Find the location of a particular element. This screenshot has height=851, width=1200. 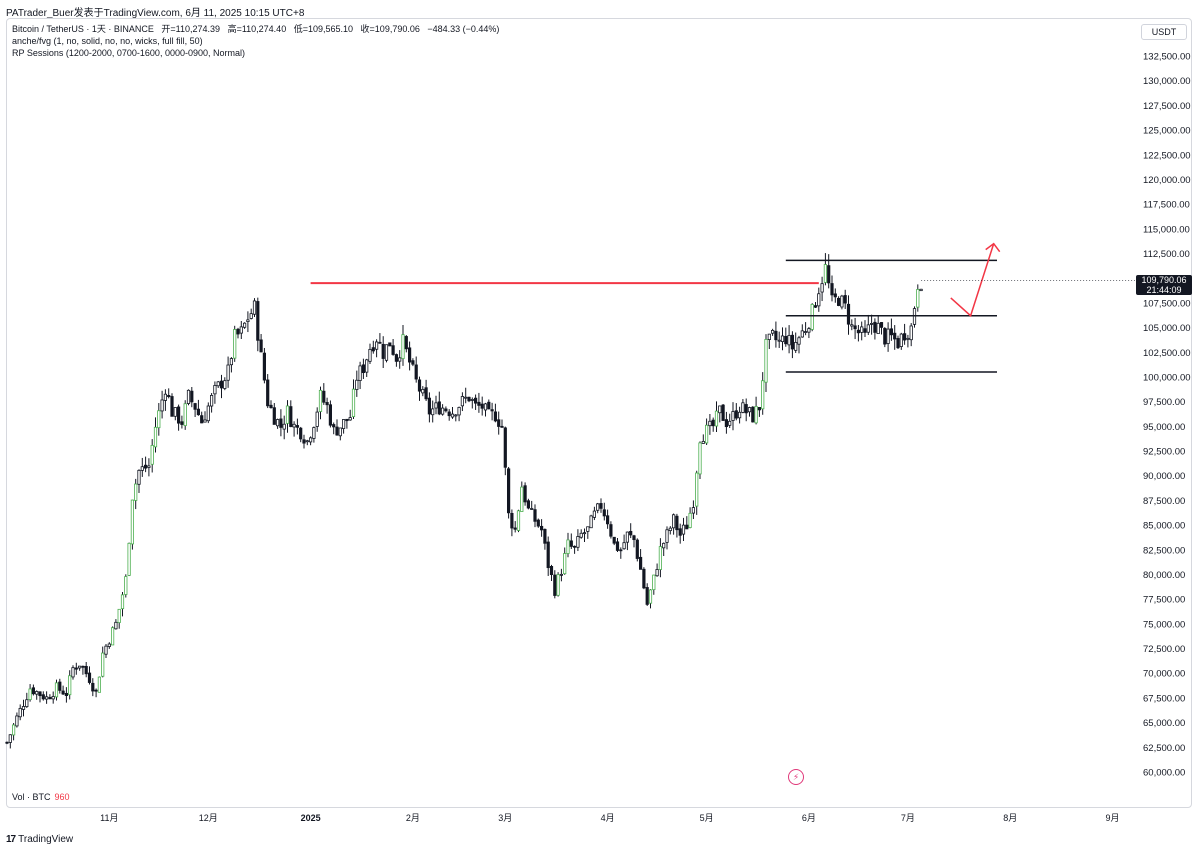

x-tick-label: 5月 is located at coordinates (707, 818).